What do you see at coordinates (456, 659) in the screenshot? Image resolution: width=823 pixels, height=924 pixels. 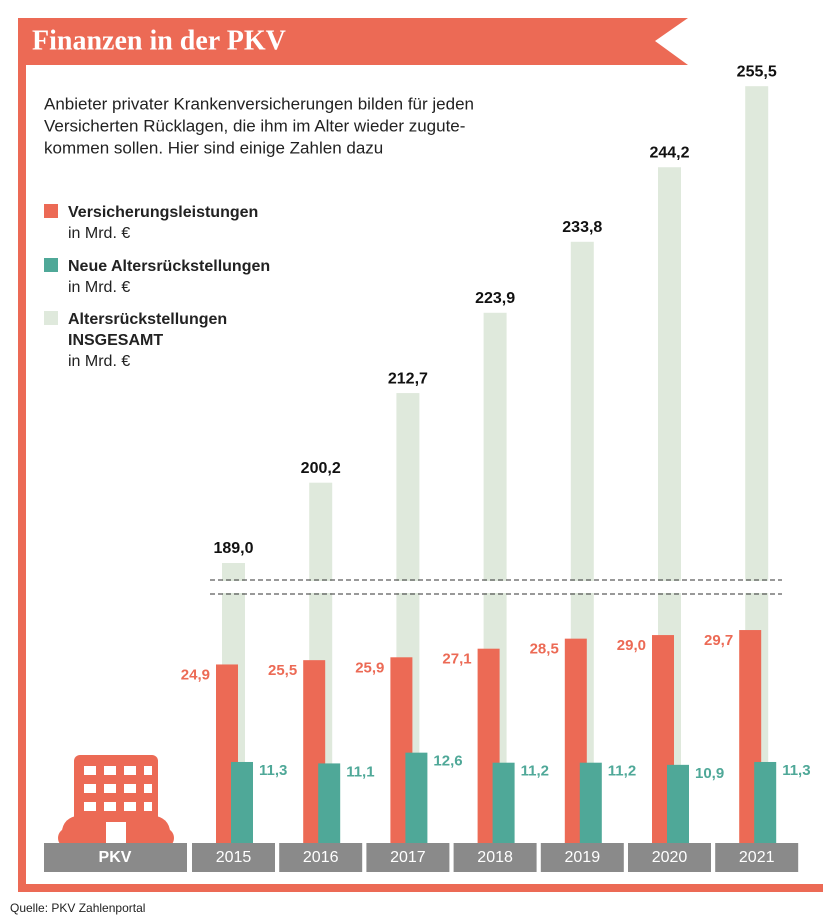 I see `value-label: 27,1` at bounding box center [456, 659].